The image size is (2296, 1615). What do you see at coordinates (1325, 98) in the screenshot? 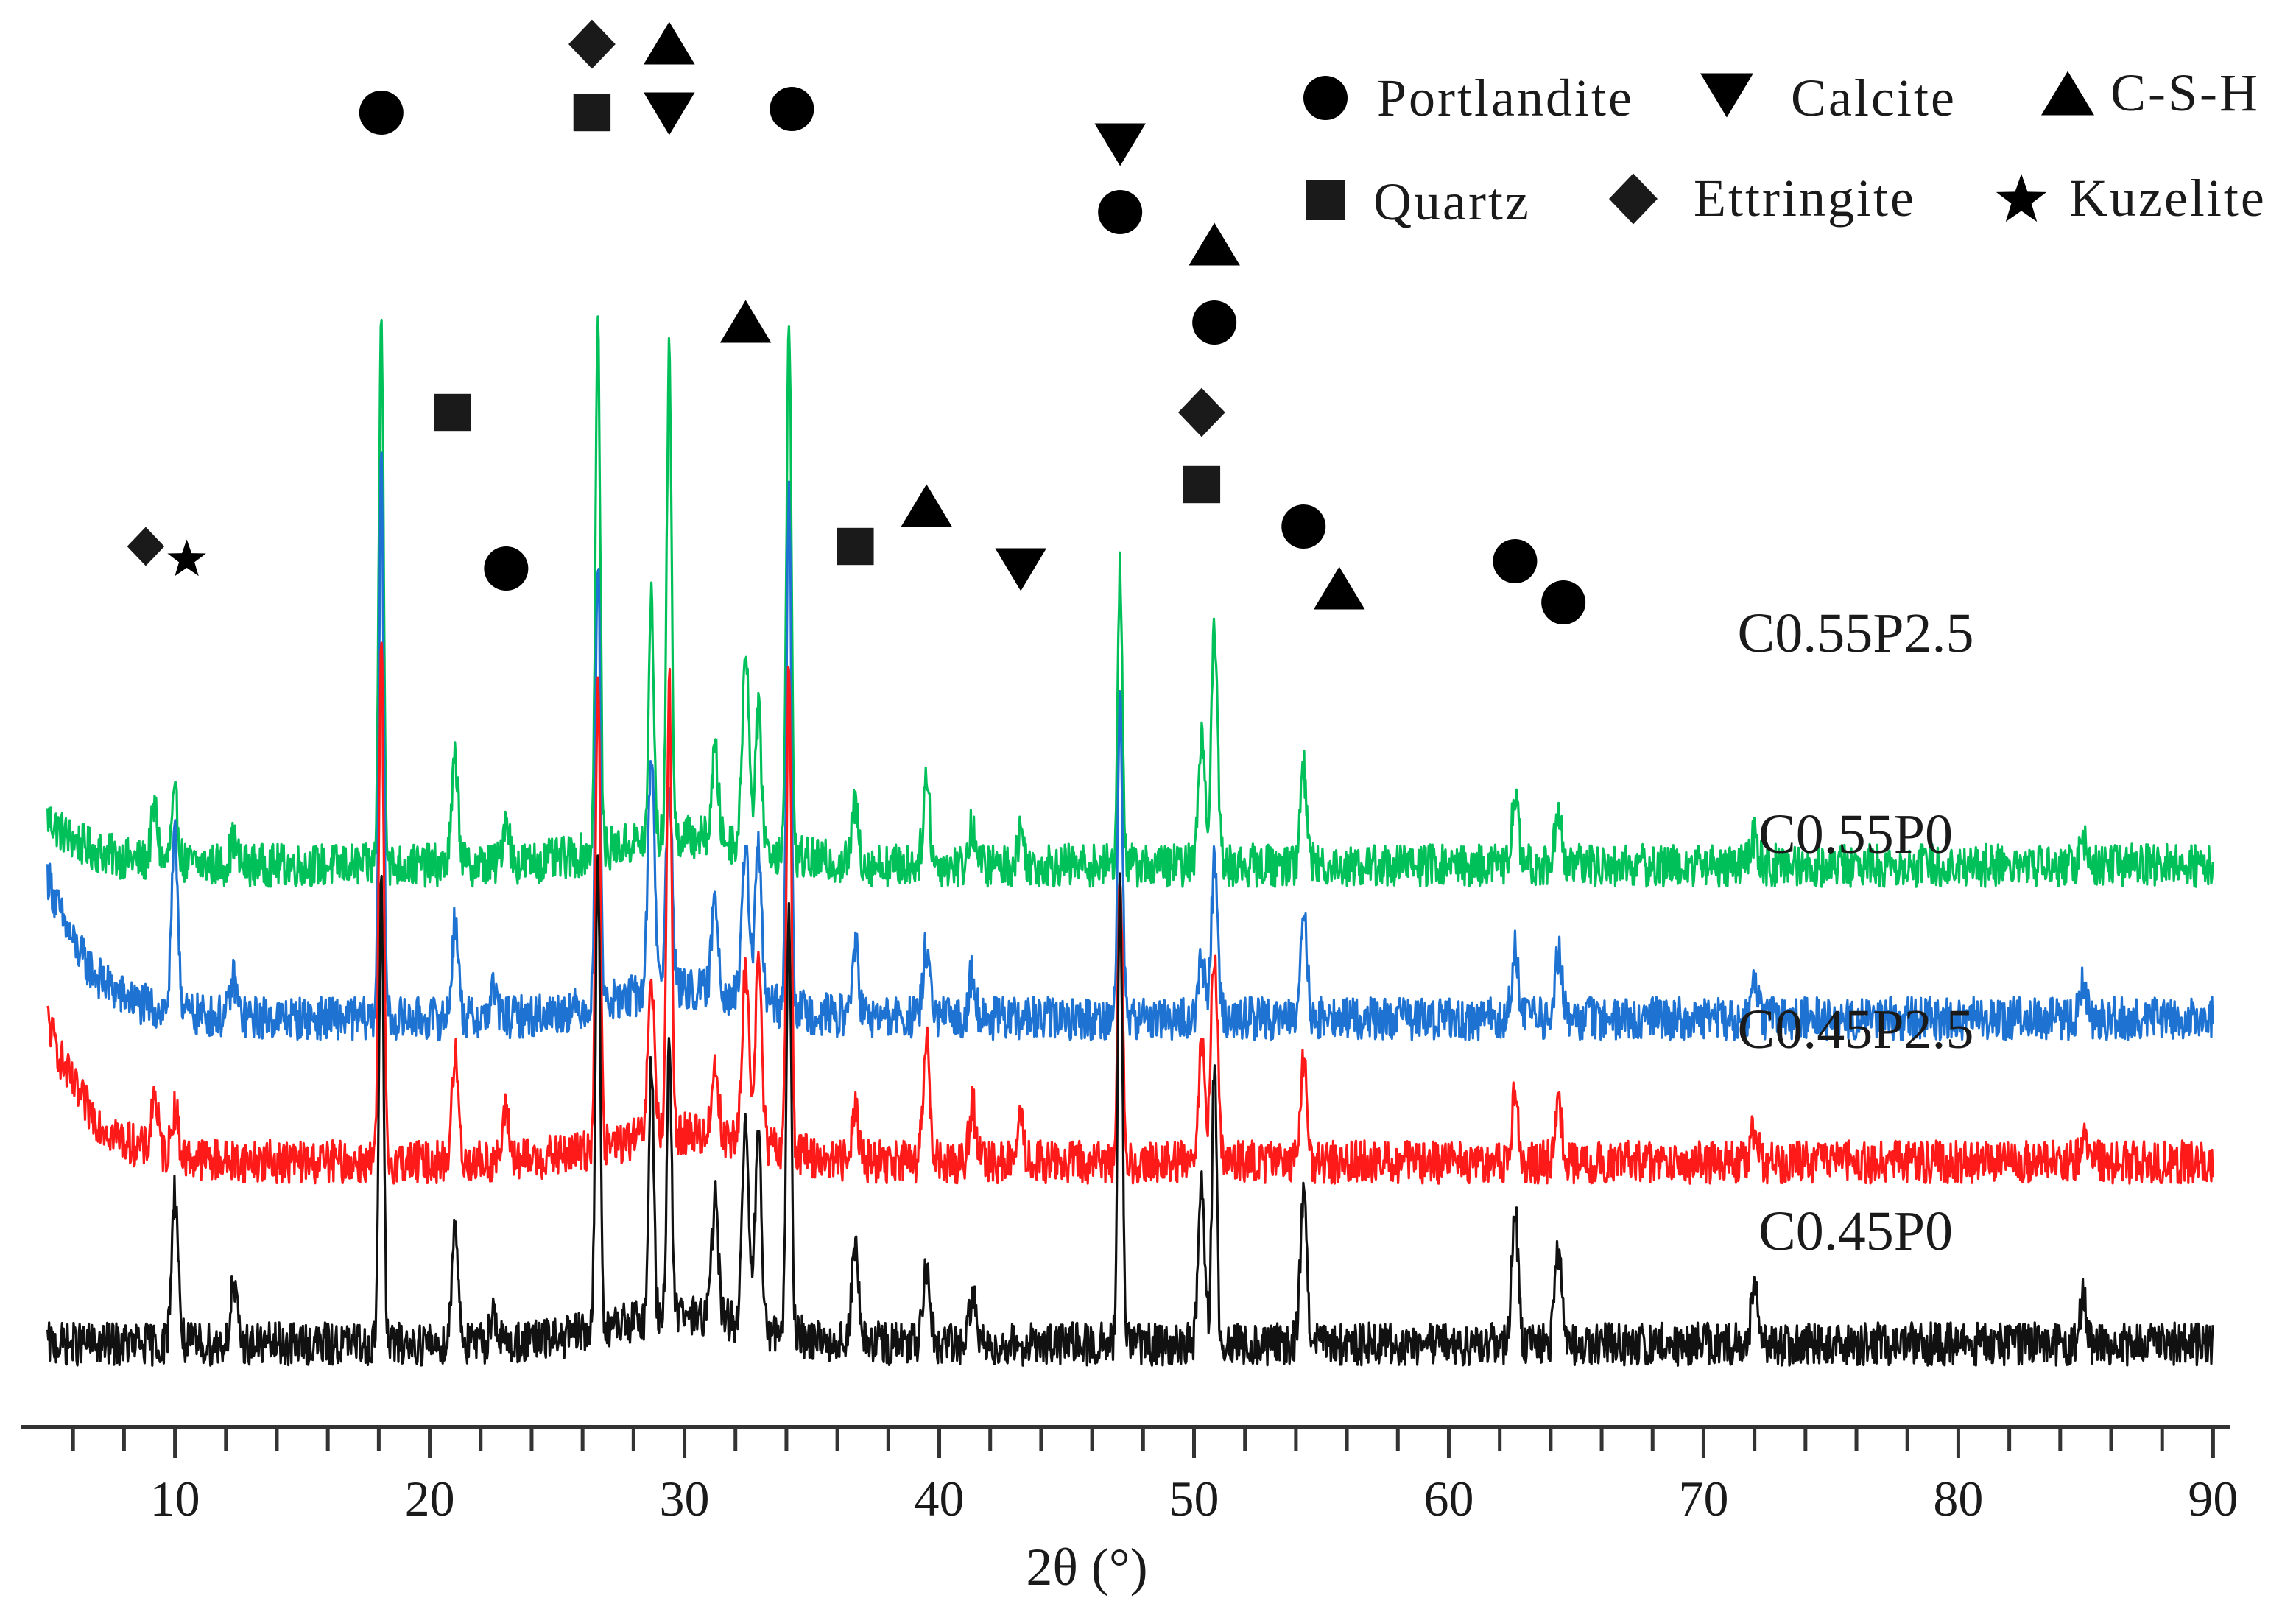
I see `legend-symbol-circle` at bounding box center [1325, 98].